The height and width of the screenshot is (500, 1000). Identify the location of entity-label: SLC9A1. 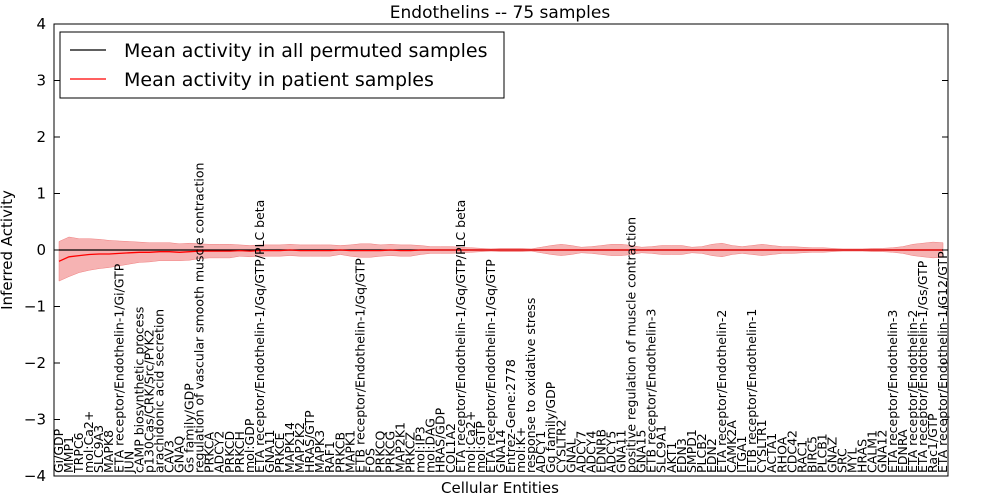
(661, 449).